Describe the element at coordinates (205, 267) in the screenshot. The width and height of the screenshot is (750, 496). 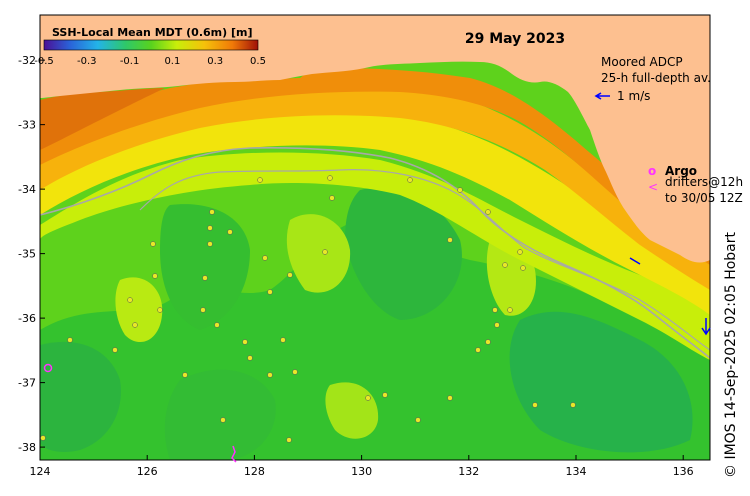
I see `ssh-low-patch-west` at that location.